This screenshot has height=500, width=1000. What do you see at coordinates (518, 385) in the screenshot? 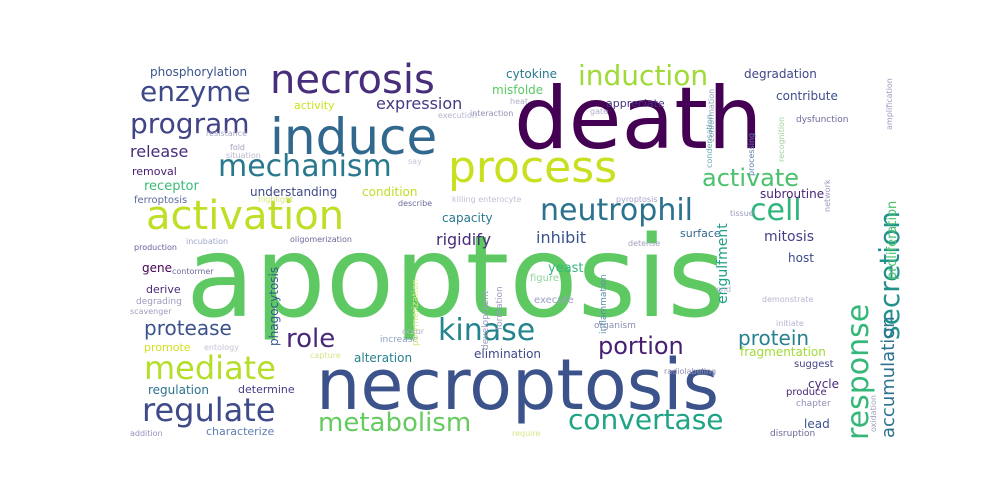
I see `word-necroptosis: necroptosis` at bounding box center [518, 385].